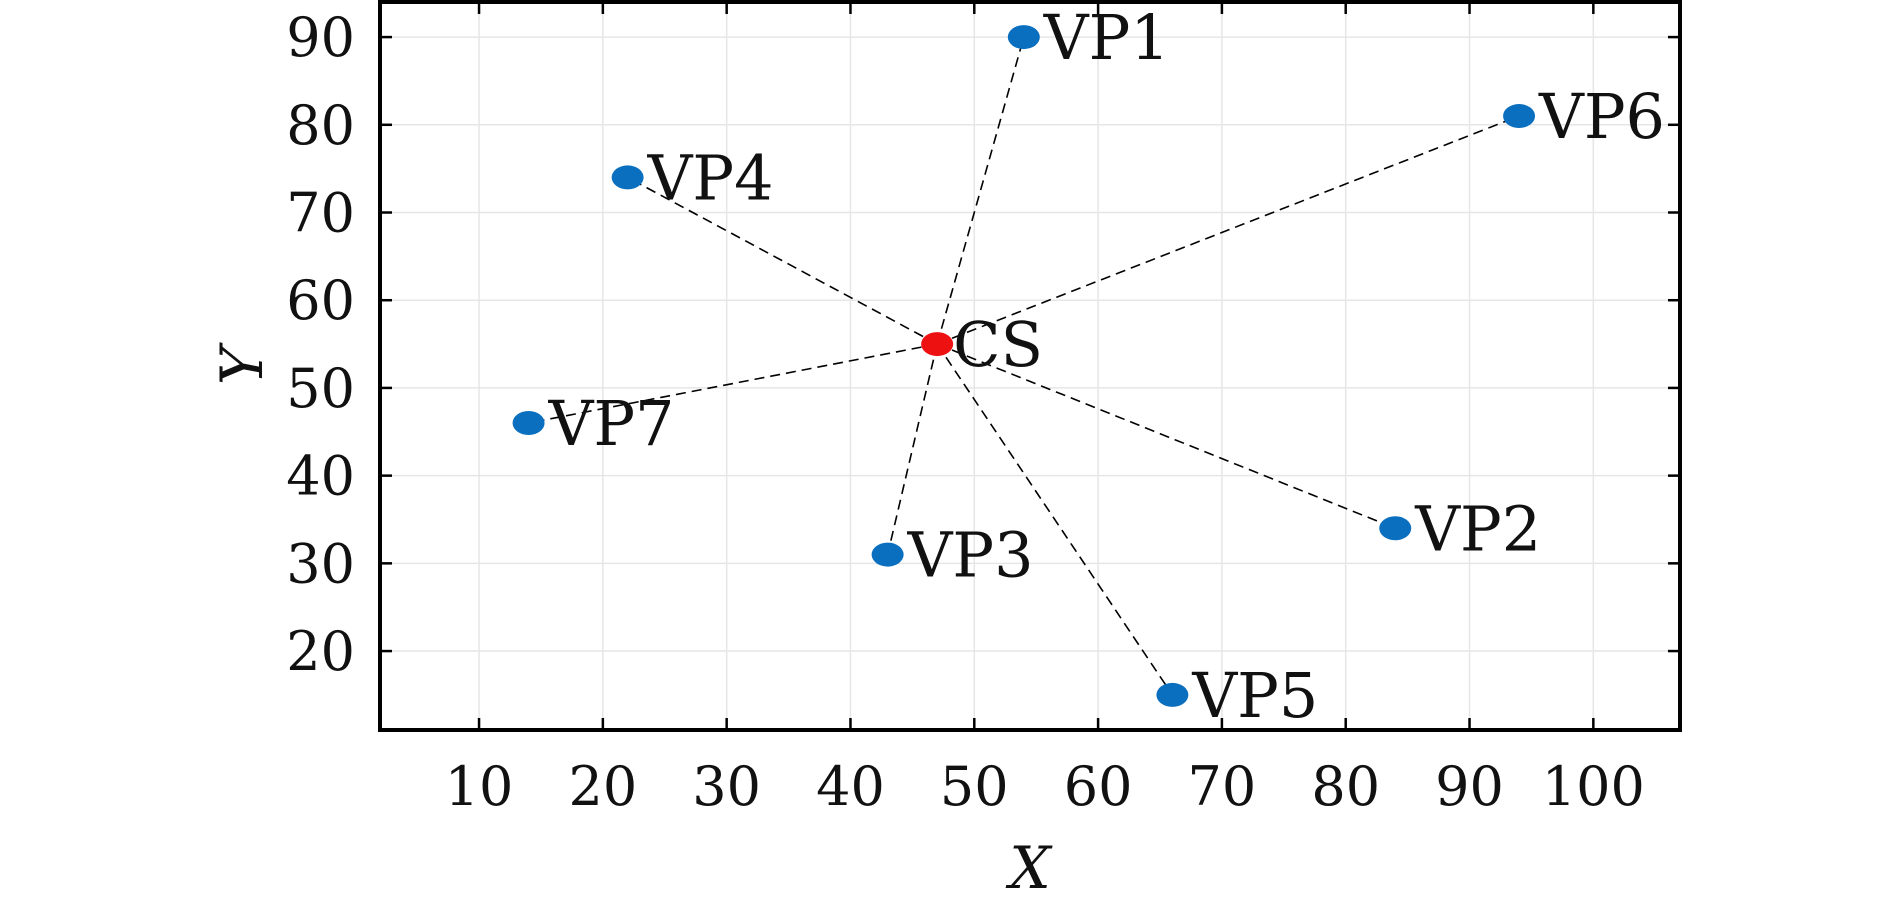  Describe the element at coordinates (733, 383) in the screenshot. I see `connection-line-vp7` at that location.